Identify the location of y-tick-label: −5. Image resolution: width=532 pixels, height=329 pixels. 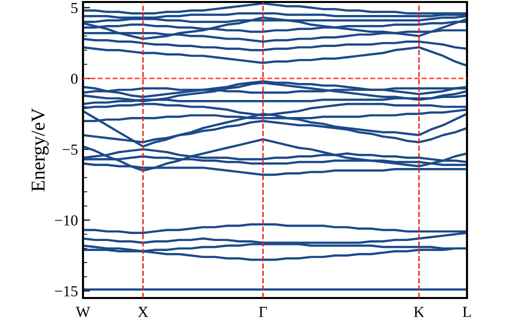
(70, 149).